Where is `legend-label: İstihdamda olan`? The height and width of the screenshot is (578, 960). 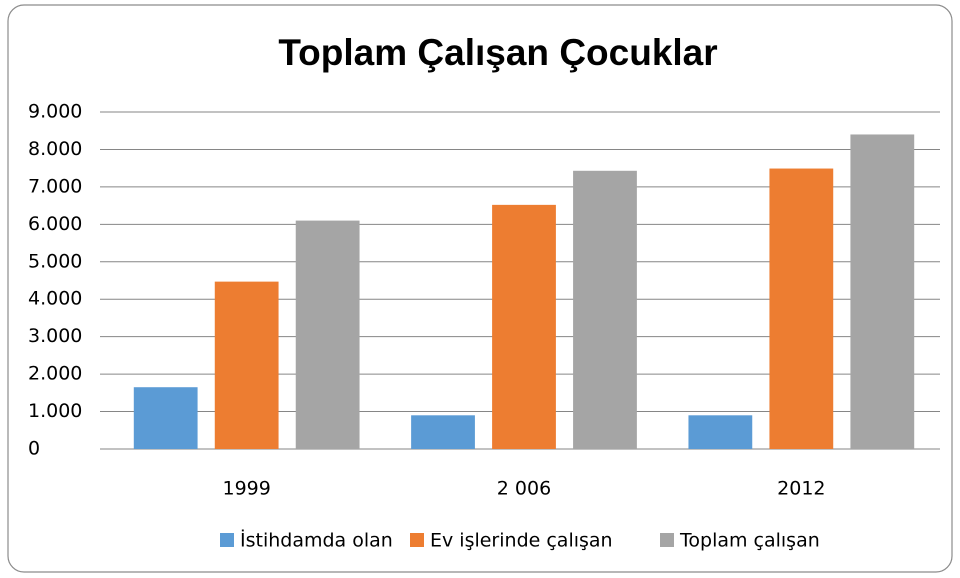
legend-label: İstihdamda olan is located at coordinates (316, 540).